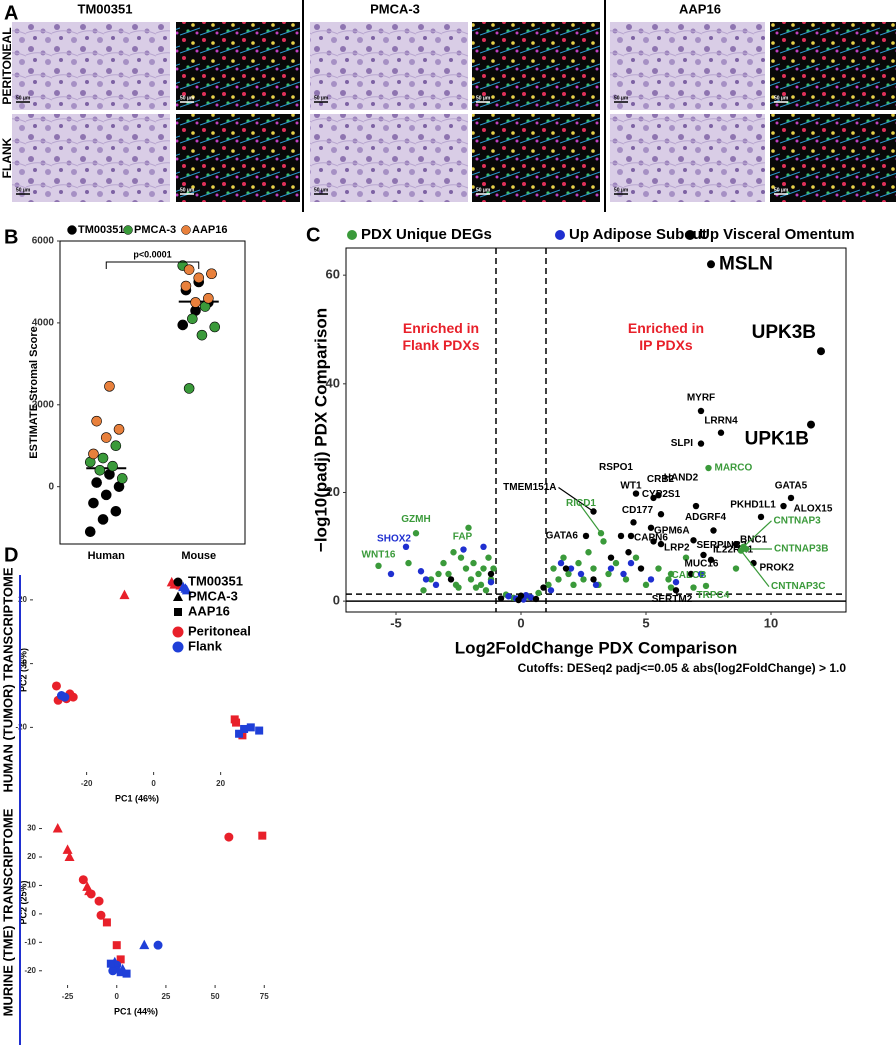 Image resolution: width=896 pixels, height=1055 pixels. What do you see at coordinates (43, 241) in the screenshot?
I see `y-tick-label: 6000` at bounding box center [43, 241].